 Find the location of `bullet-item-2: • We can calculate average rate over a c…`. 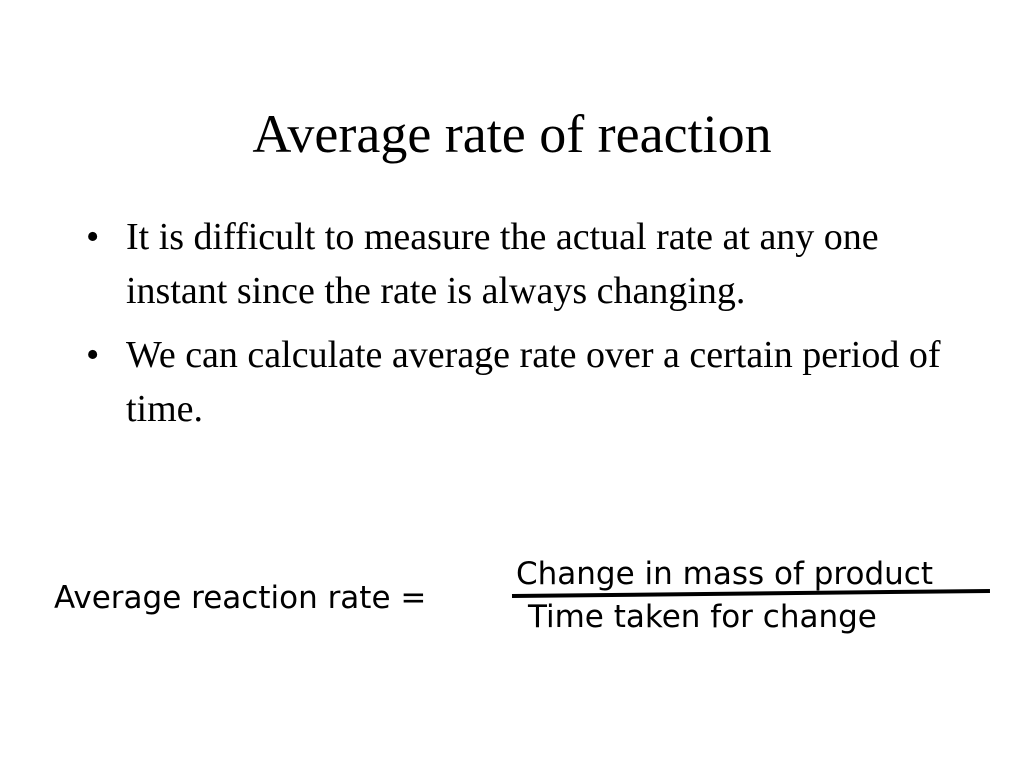

bullet-item-2: • We can calculate average rate over a c… is located at coordinates (516, 382).